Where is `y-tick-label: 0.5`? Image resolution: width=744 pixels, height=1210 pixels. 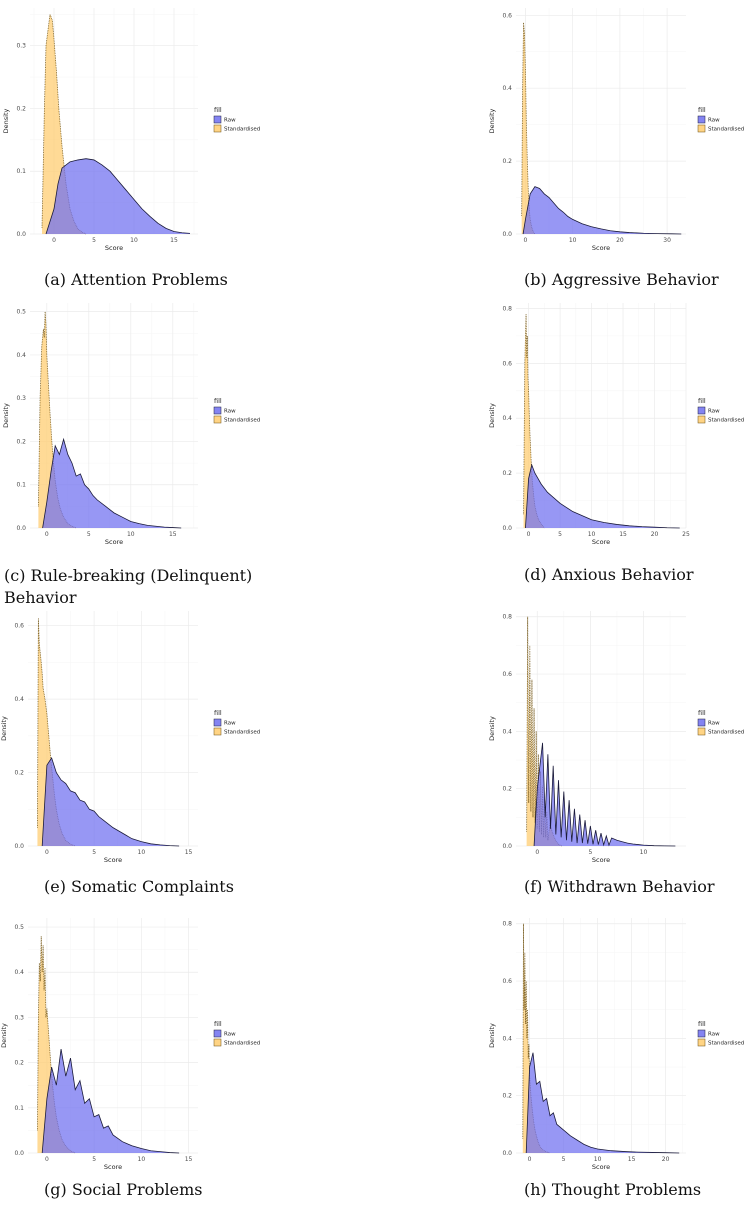
y-tick-label: 0.5 is located at coordinates (19, 927).